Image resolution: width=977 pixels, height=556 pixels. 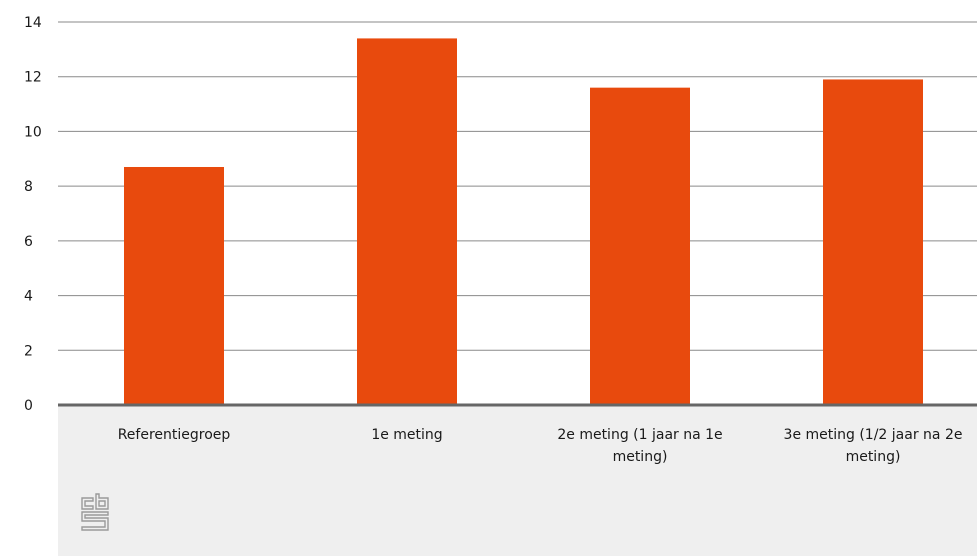 What do you see at coordinates (873, 435) in the screenshot?
I see `x-category-label: 3e meting (1/2 jaar na 2e` at bounding box center [873, 435].